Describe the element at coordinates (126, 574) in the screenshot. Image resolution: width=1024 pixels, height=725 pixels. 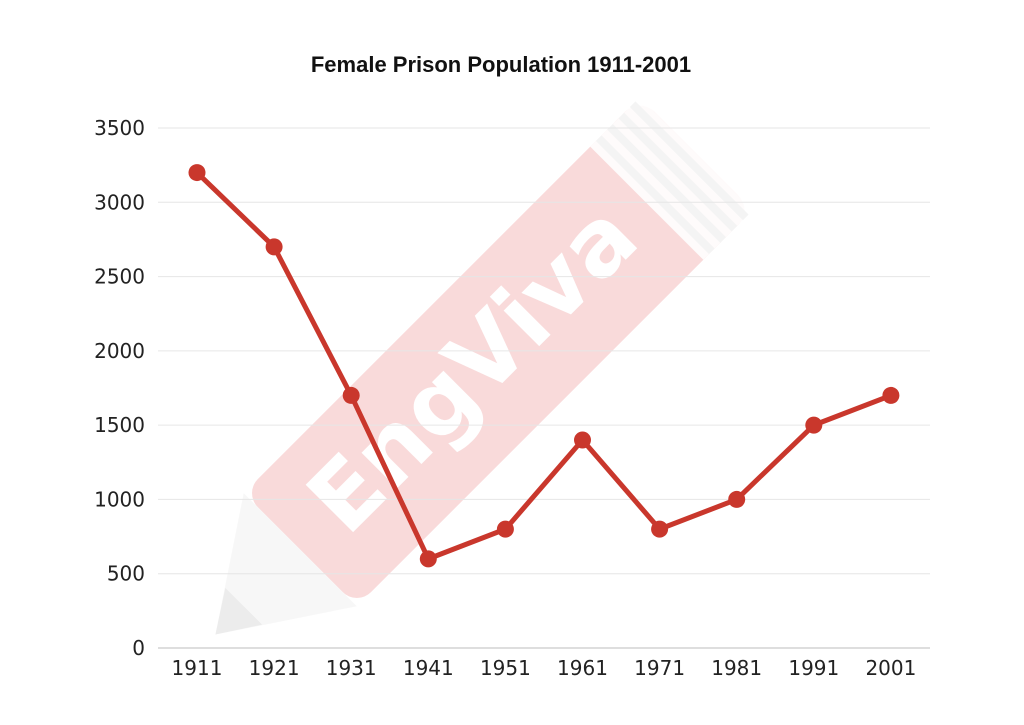
I see `y-tick-label: 500` at that location.